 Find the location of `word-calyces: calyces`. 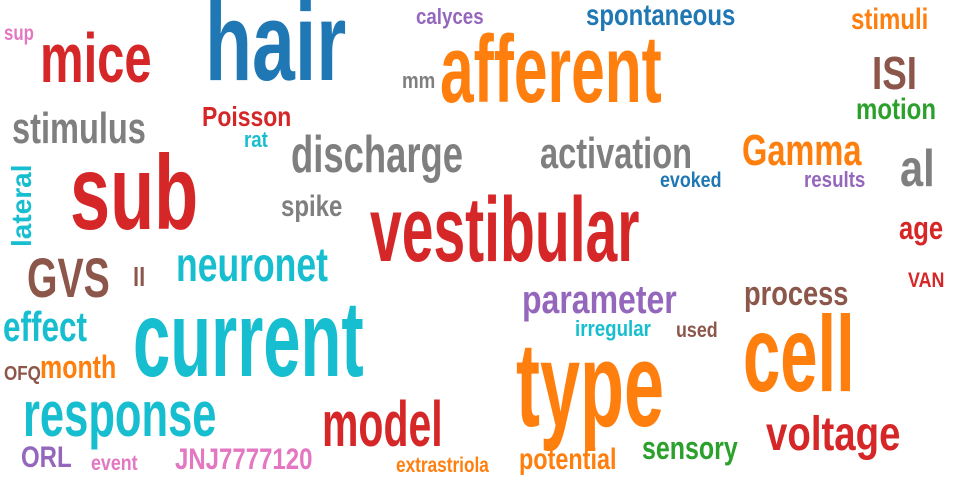

word-calyces: calyces is located at coordinates (450, 16).